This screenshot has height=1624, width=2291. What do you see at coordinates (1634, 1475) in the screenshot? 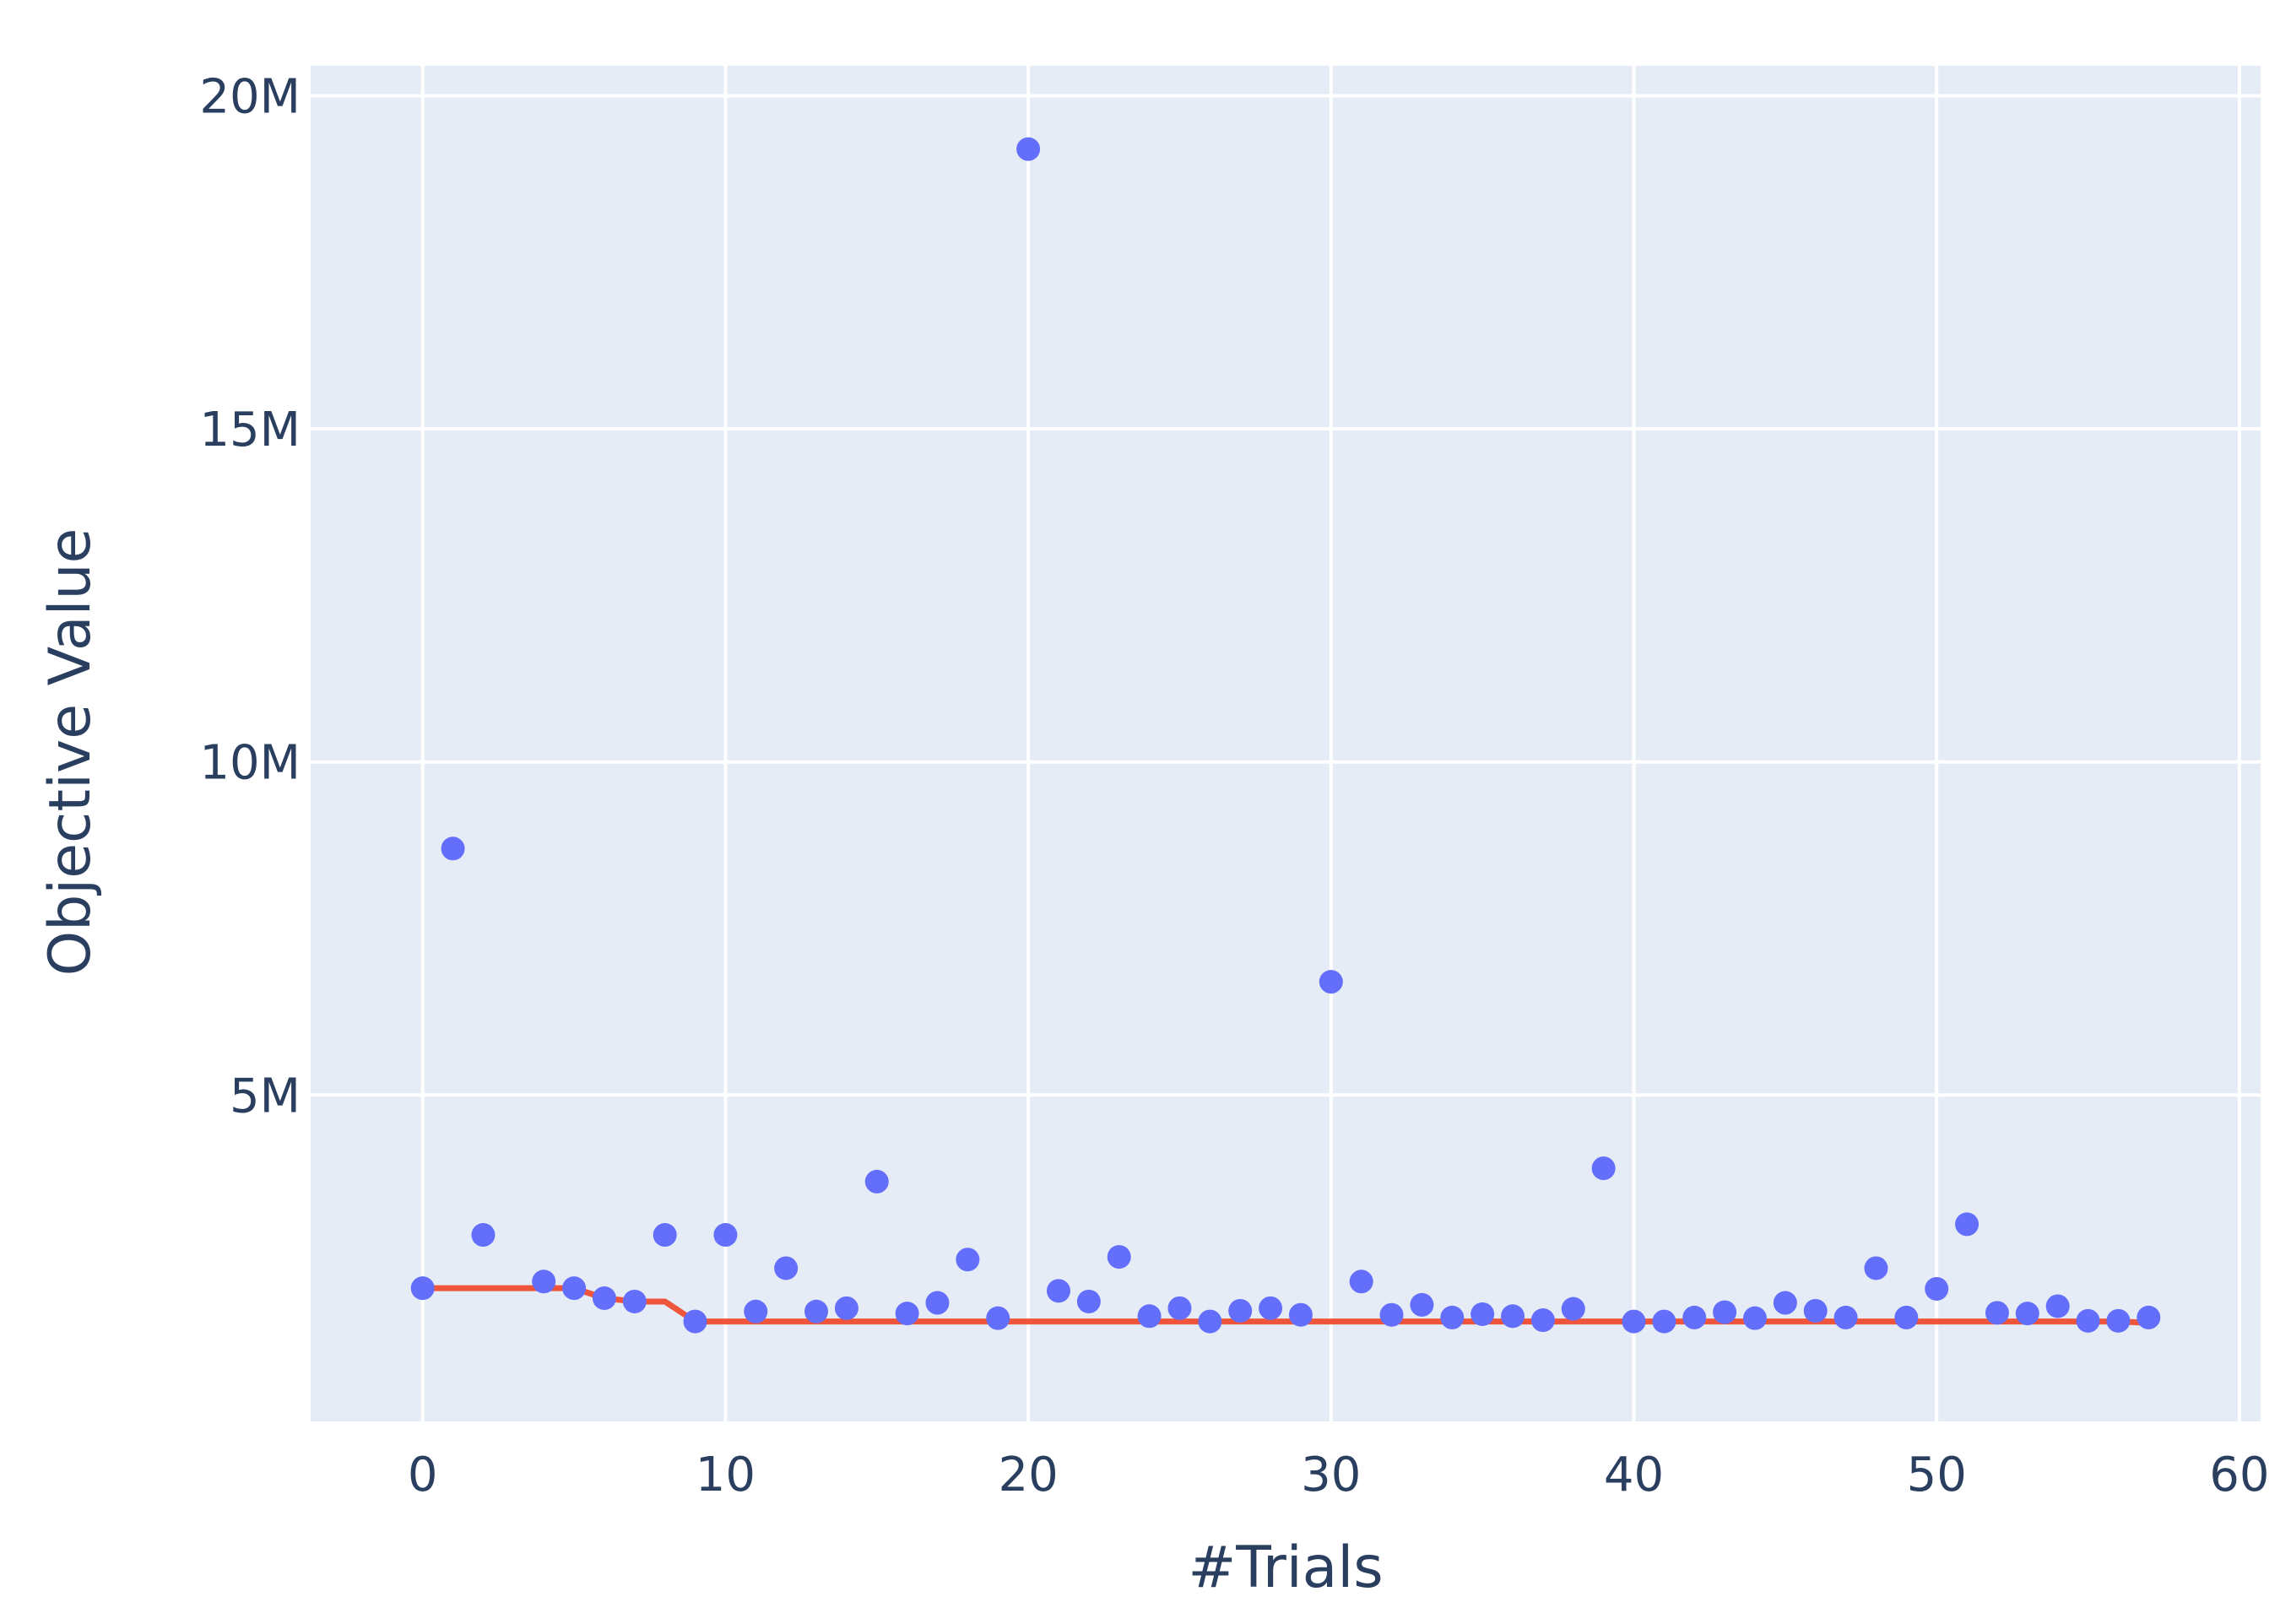
I see `x-tick-label-4: 40` at bounding box center [1634, 1475].